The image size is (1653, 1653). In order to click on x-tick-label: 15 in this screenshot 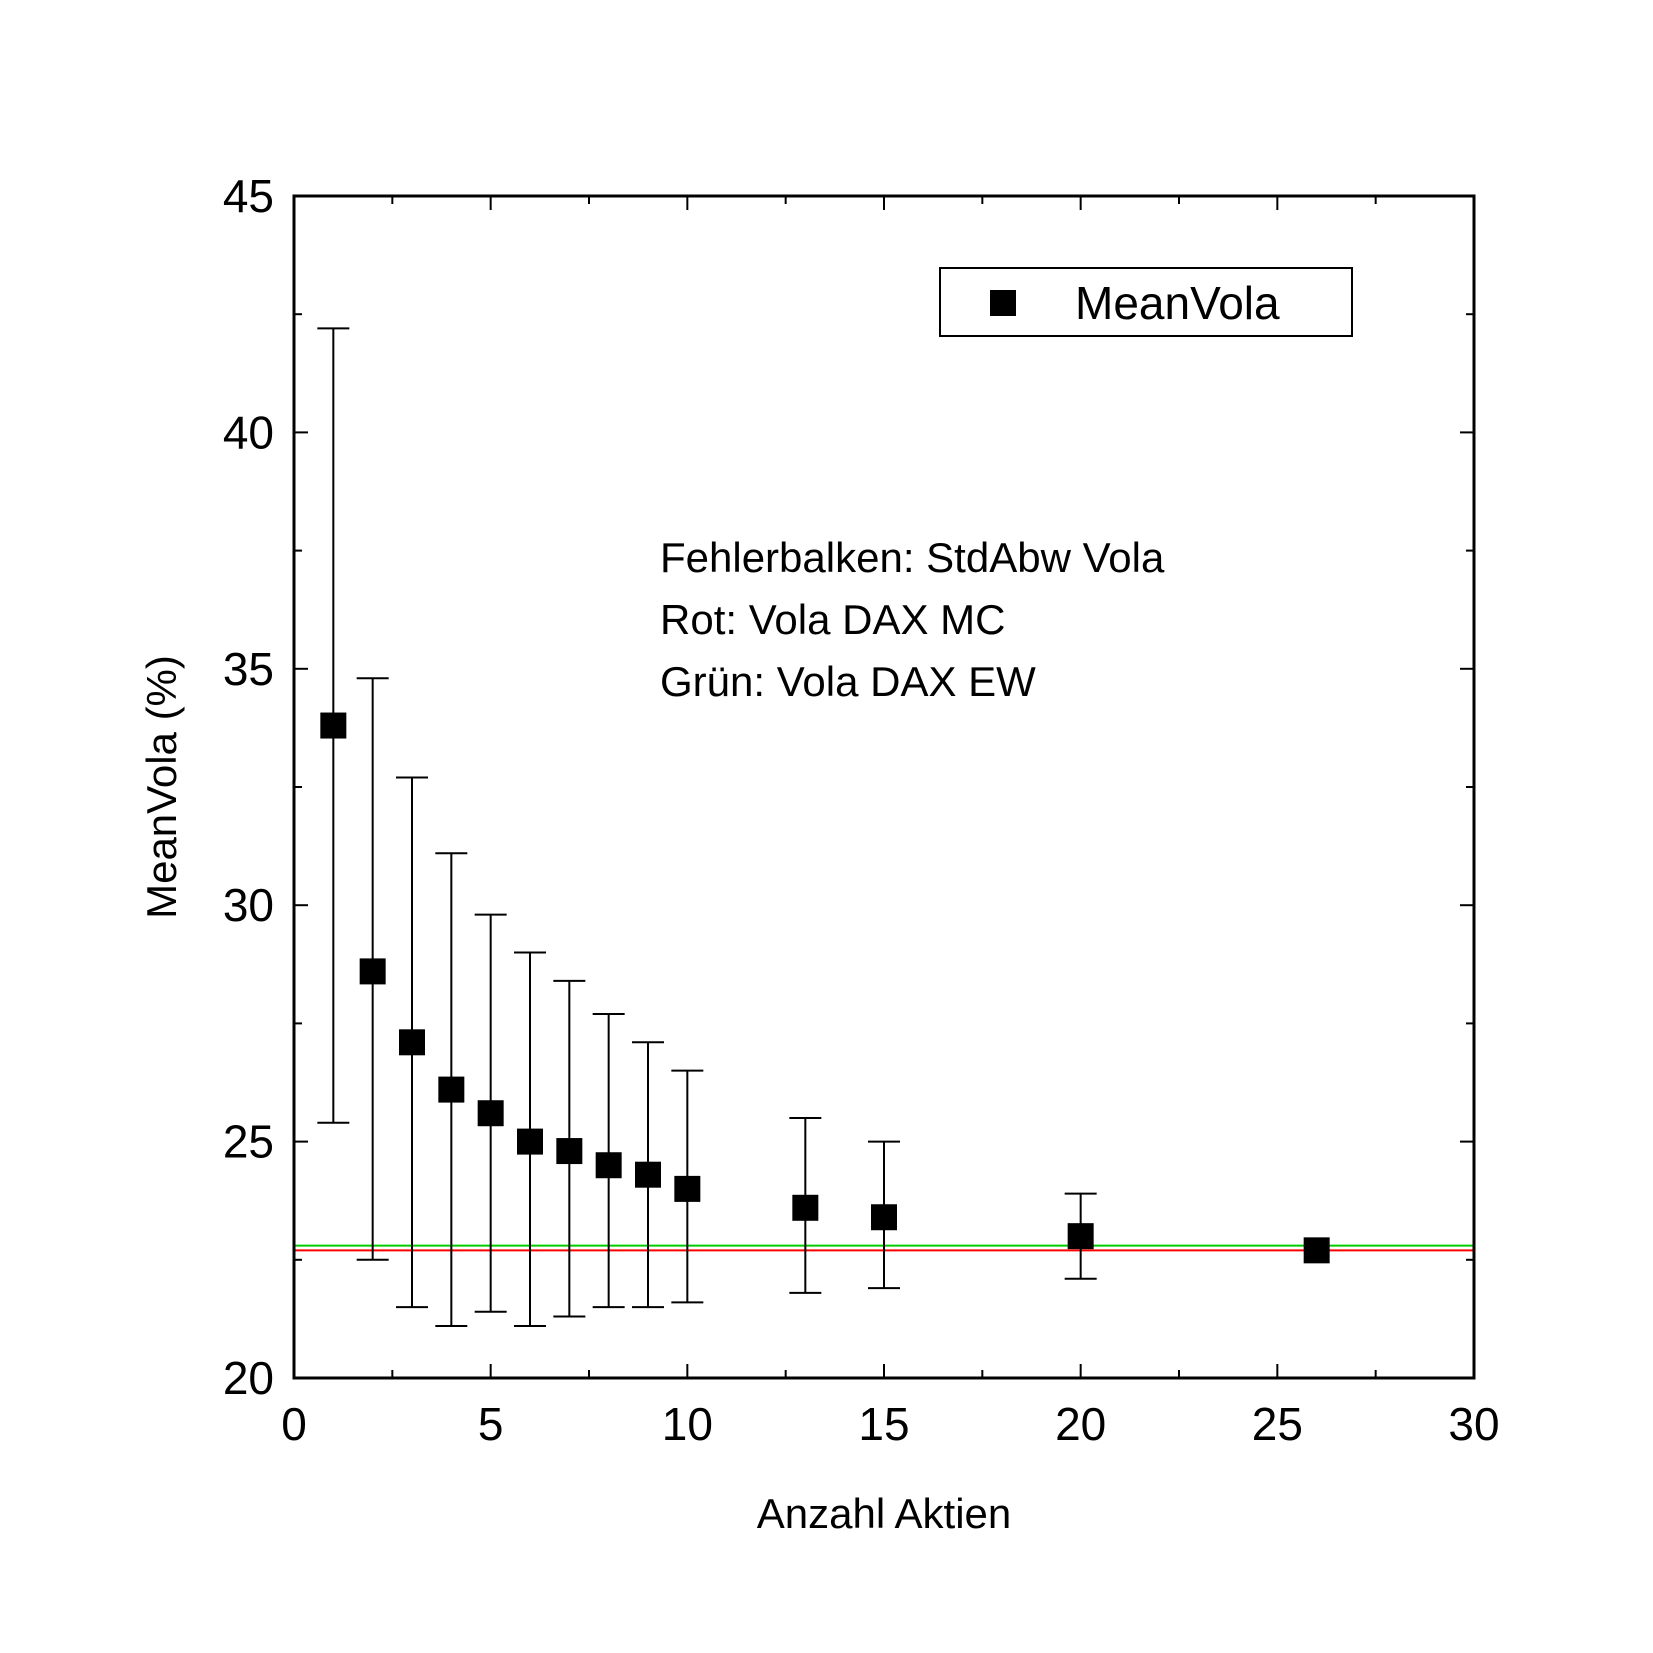, I will do `click(883, 1424)`.